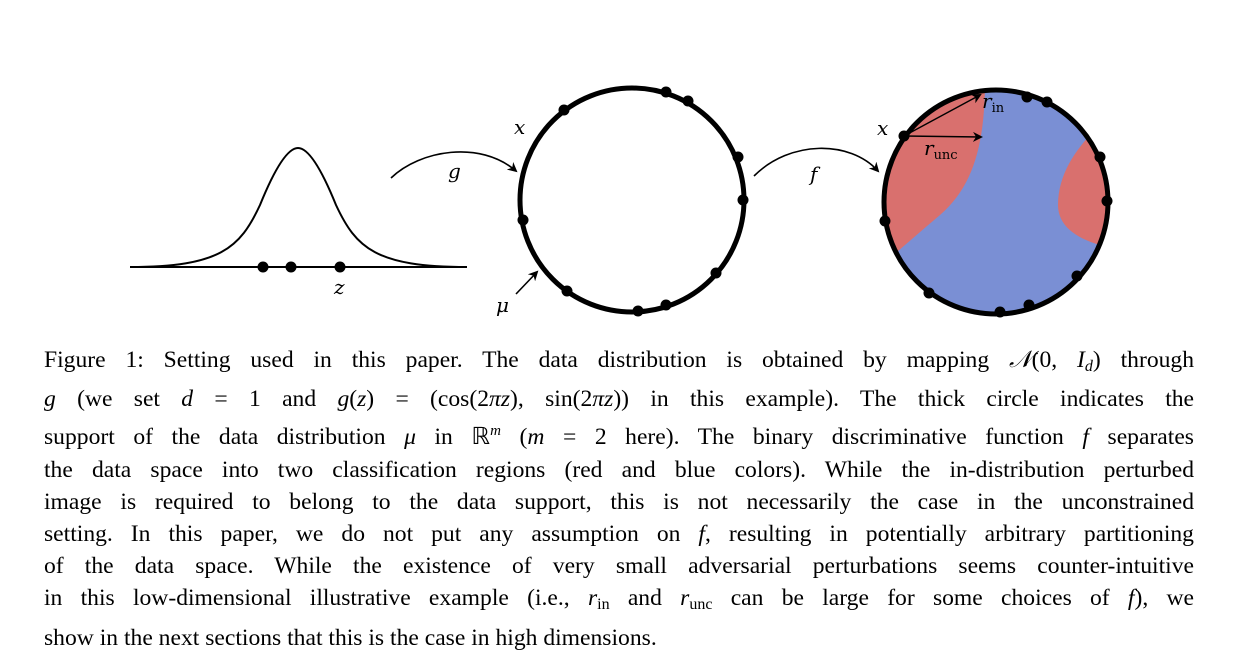 Image resolution: width=1237 pixels, height=654 pixels. Describe the element at coordinates (993, 102) in the screenshot. I see `r-in-label: rin` at that location.